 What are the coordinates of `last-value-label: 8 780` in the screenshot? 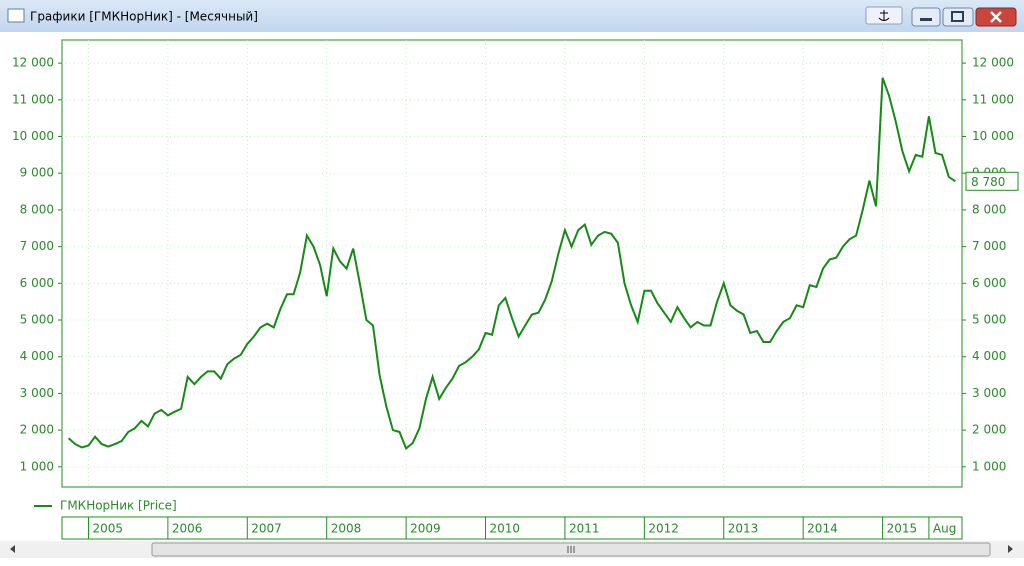 It's located at (988, 182).